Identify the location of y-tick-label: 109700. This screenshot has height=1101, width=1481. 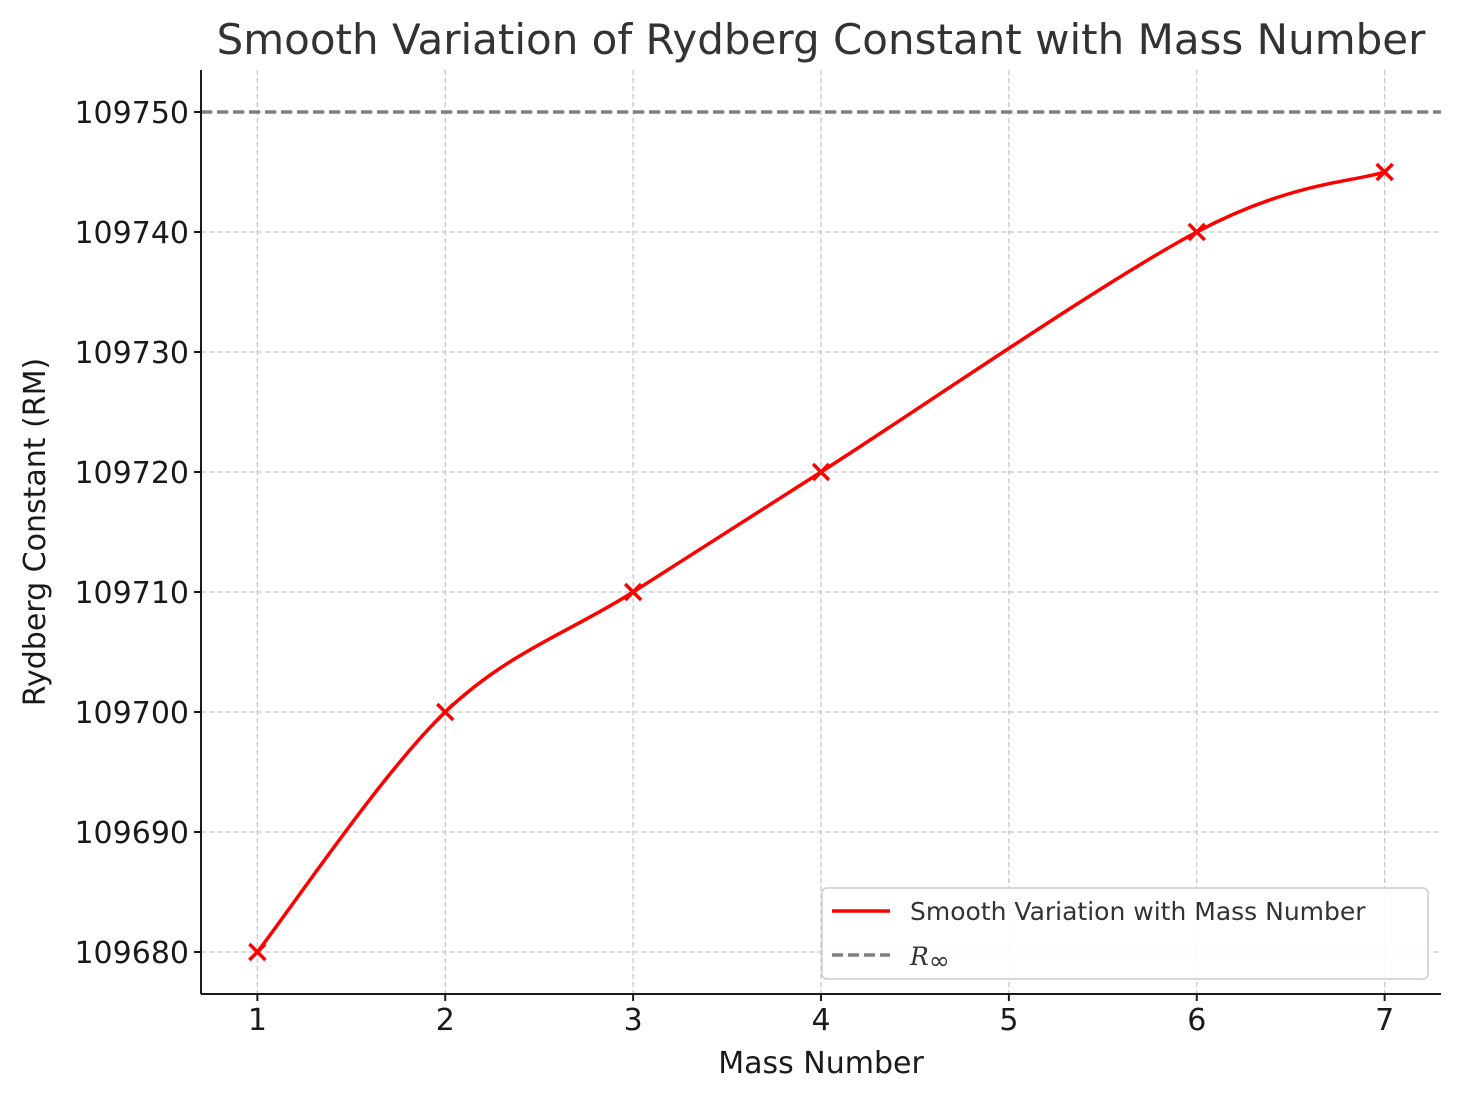
(131, 713).